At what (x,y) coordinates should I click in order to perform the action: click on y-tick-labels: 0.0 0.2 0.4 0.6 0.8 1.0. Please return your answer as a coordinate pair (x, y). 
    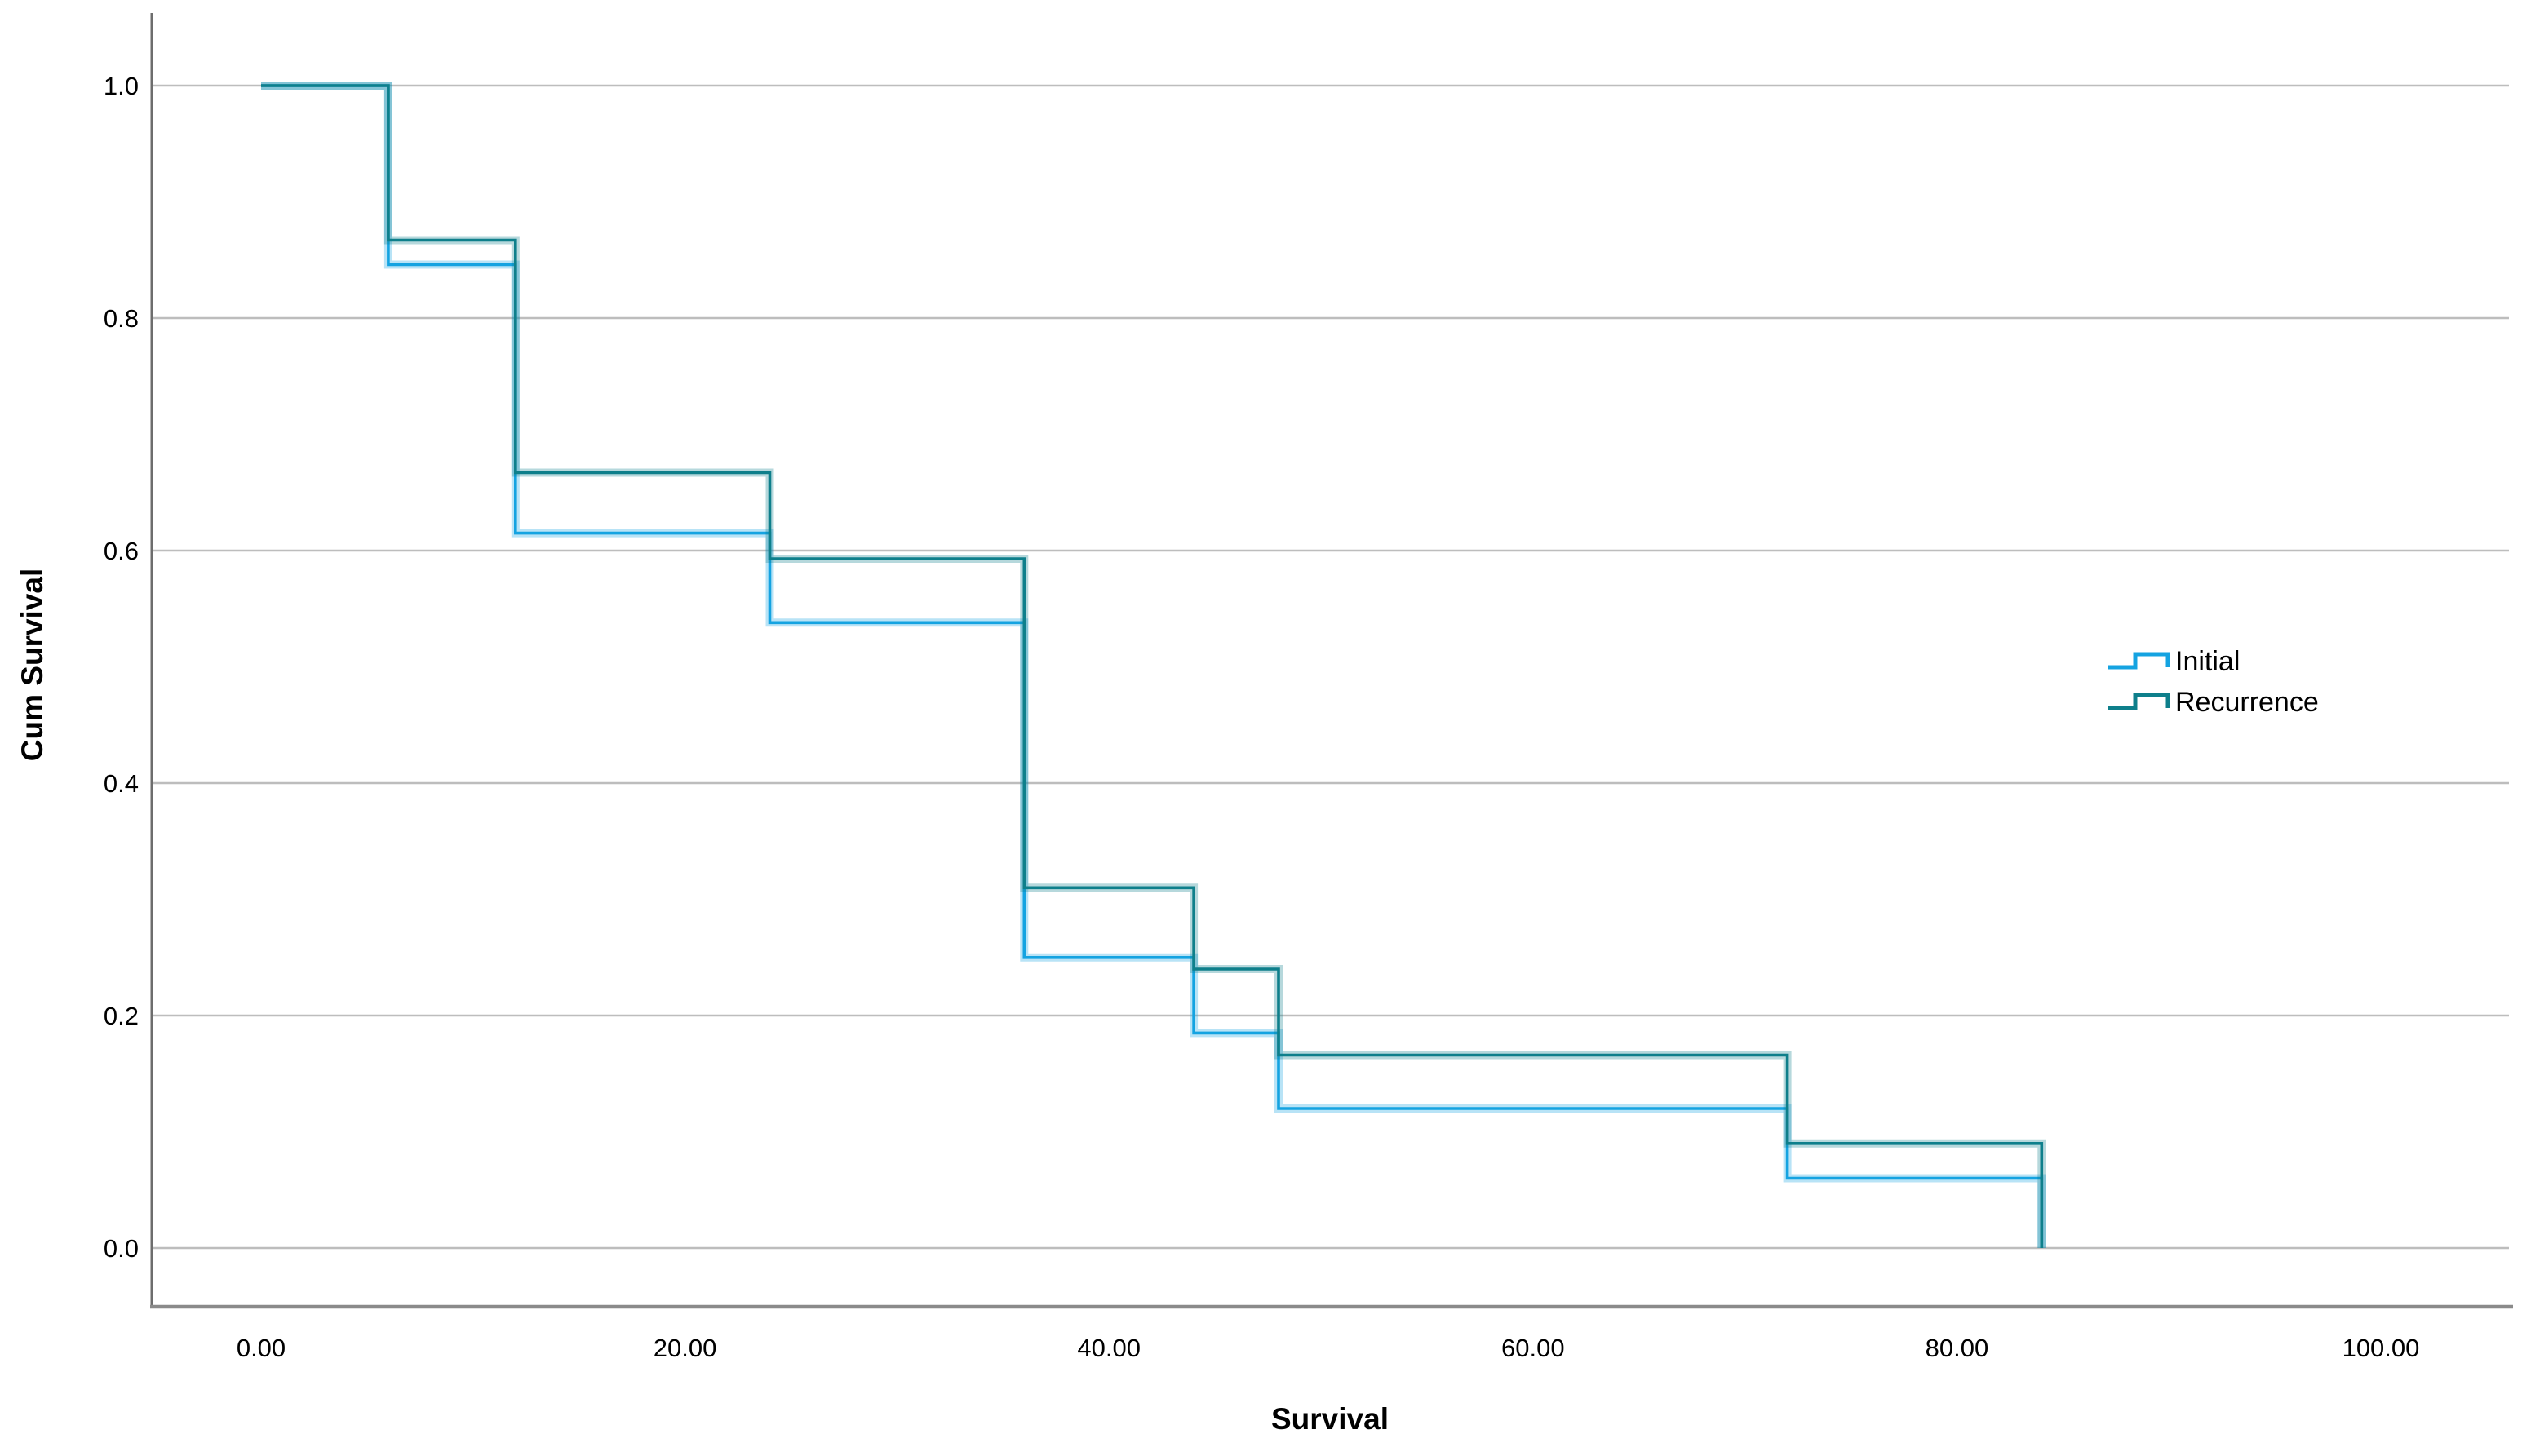
    Looking at the image, I should click on (122, 668).